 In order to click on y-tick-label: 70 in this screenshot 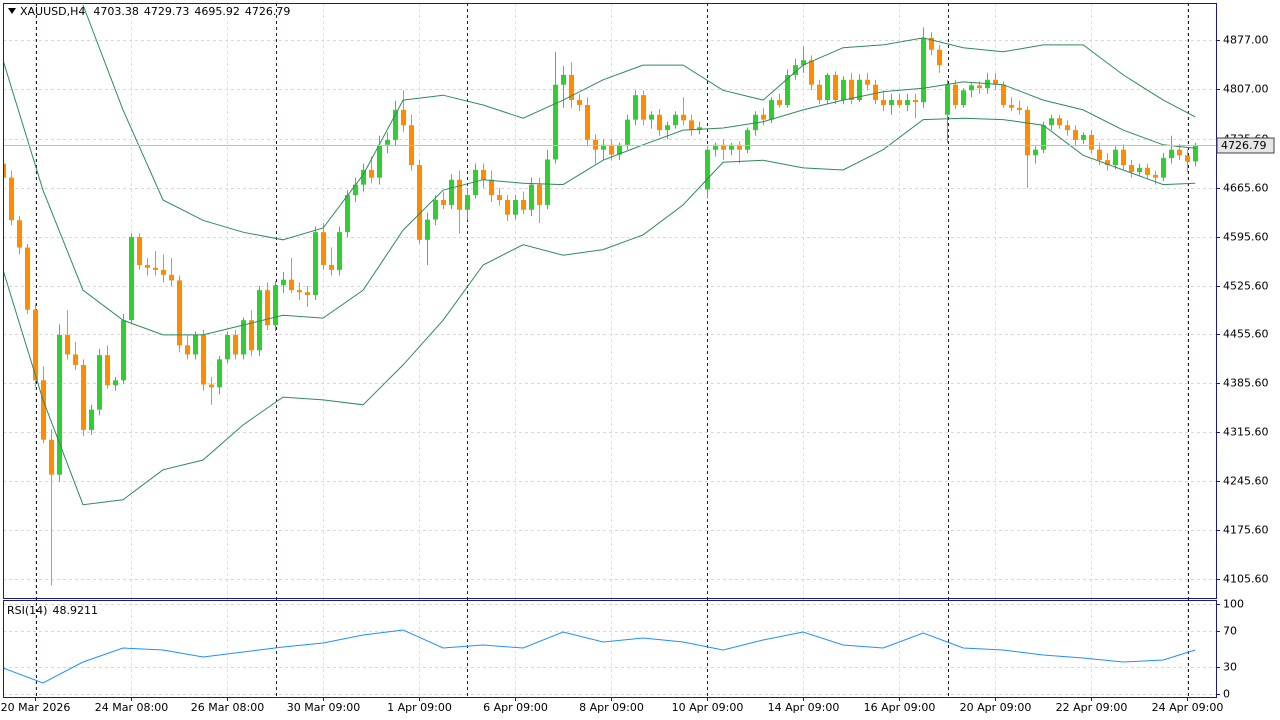, I will do `click(1230, 631)`.